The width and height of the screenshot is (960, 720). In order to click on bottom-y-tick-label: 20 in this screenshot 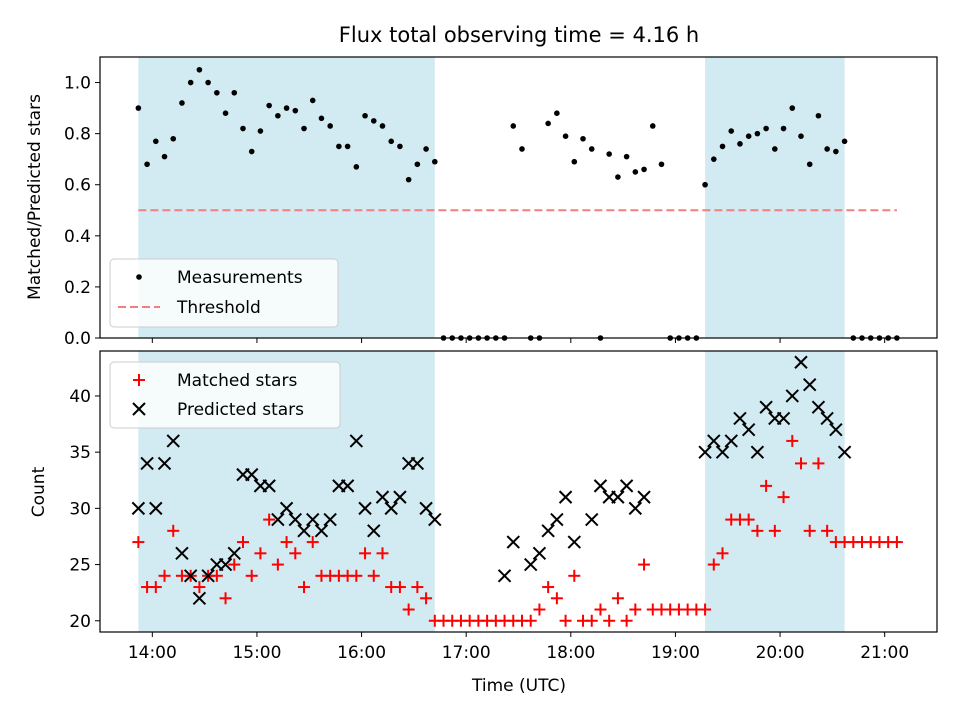, I will do `click(80, 622)`.